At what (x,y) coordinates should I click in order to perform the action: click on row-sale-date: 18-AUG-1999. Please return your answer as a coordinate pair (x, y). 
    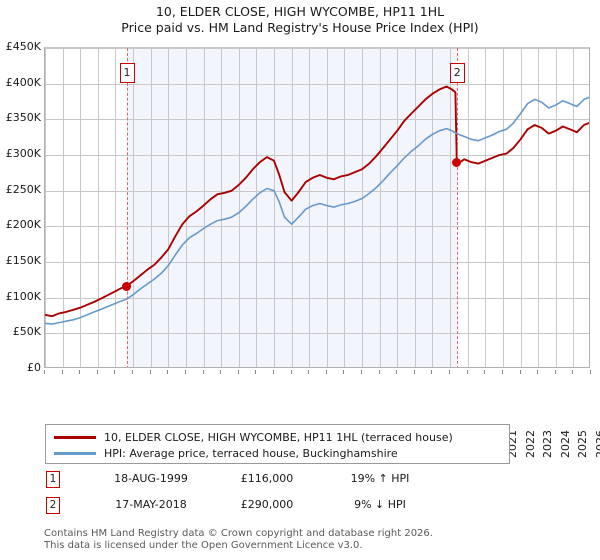
    Looking at the image, I should click on (151, 478).